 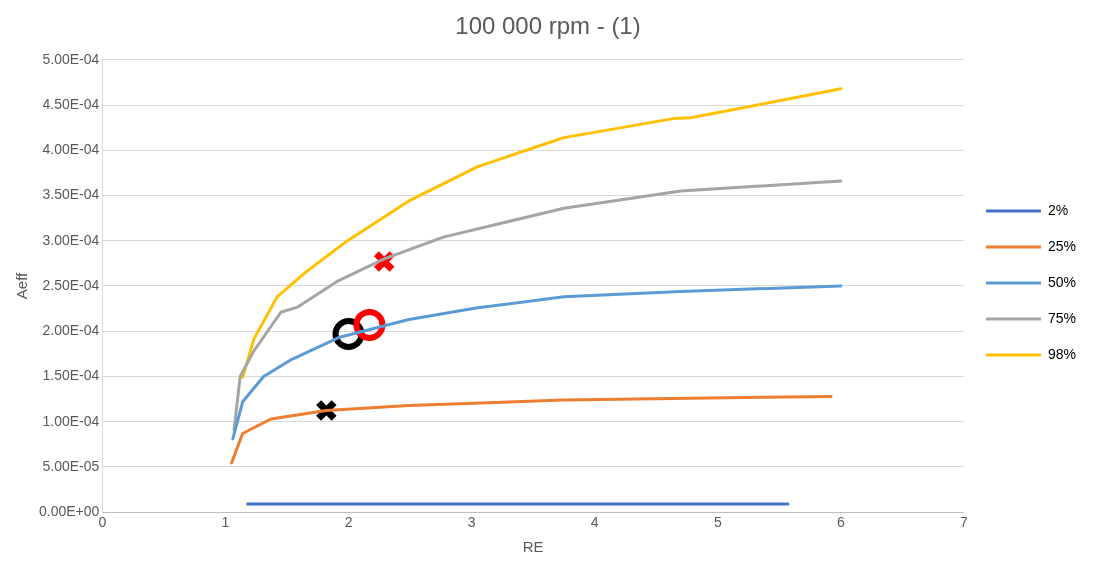 I want to click on legend-label: 98%, so click(x=1062, y=353).